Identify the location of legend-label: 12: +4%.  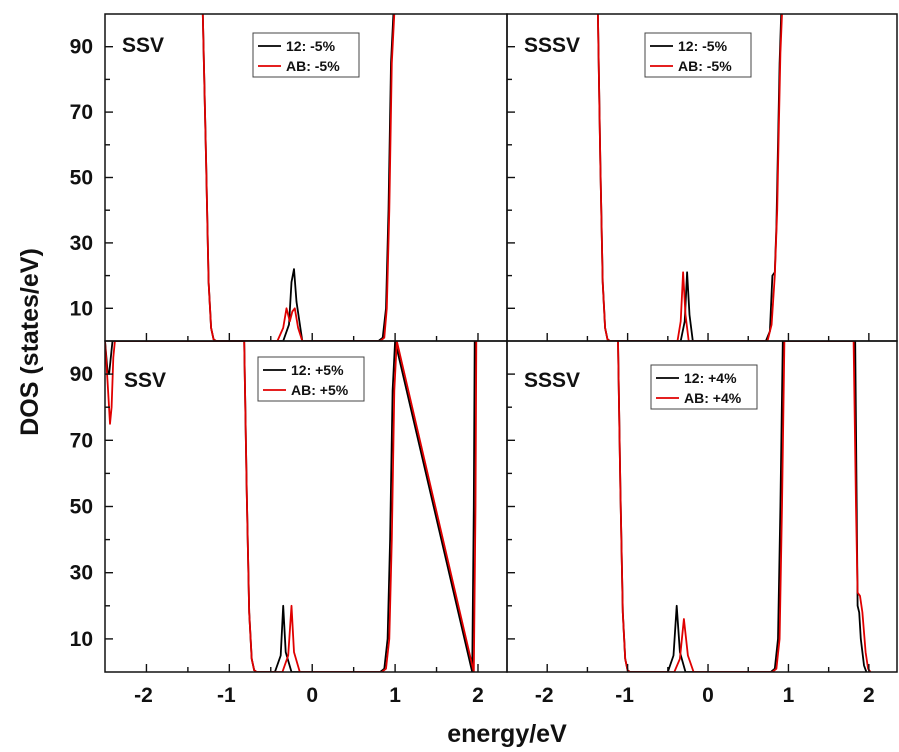
(710, 378).